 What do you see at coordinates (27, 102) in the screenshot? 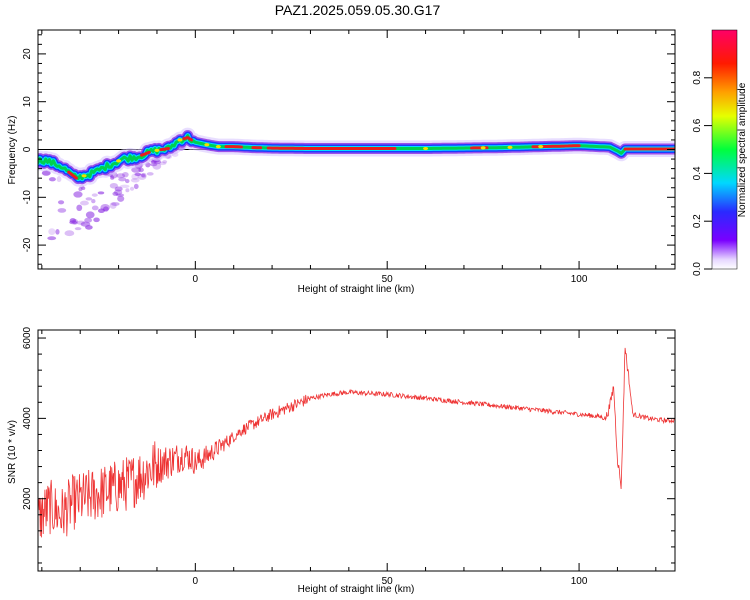
I see `y-tick-label: 10` at bounding box center [27, 102].